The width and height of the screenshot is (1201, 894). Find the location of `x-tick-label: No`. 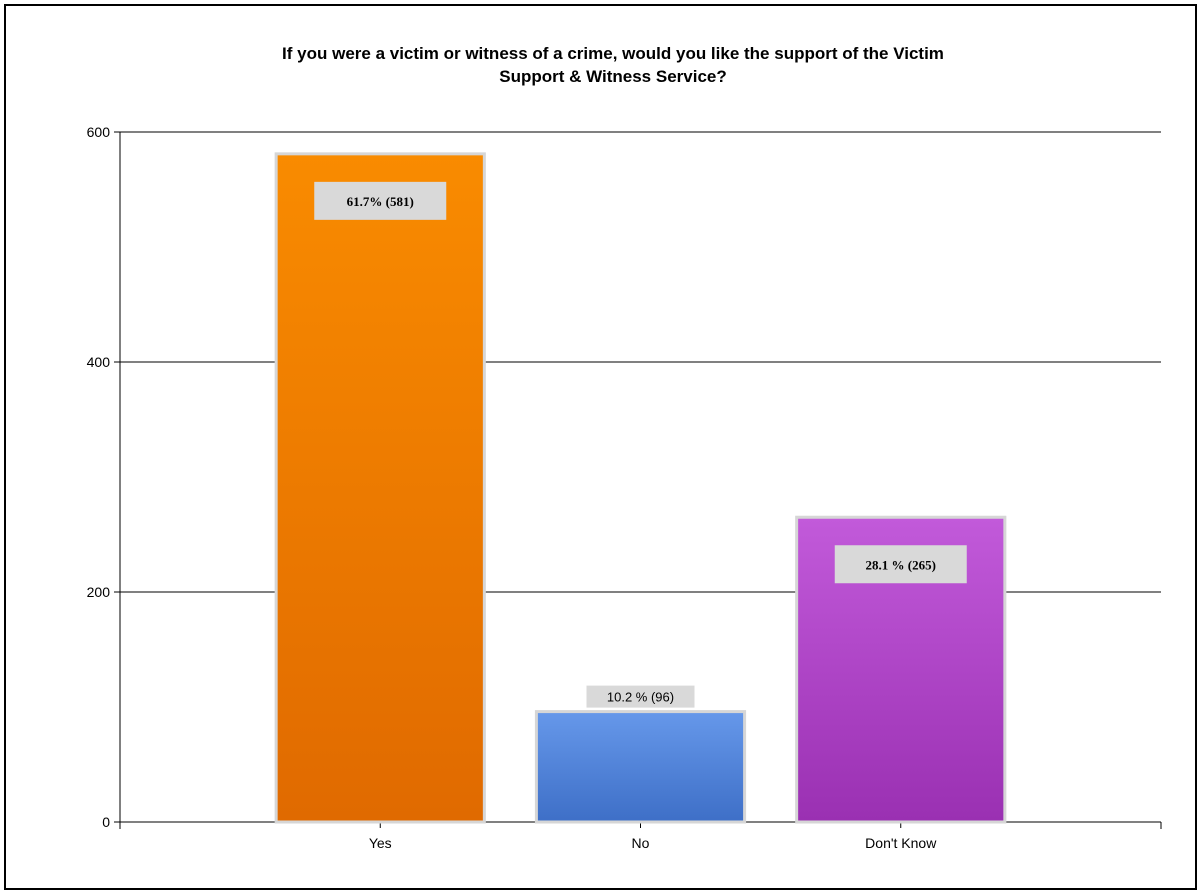

x-tick-label: No is located at coordinates (641, 843).